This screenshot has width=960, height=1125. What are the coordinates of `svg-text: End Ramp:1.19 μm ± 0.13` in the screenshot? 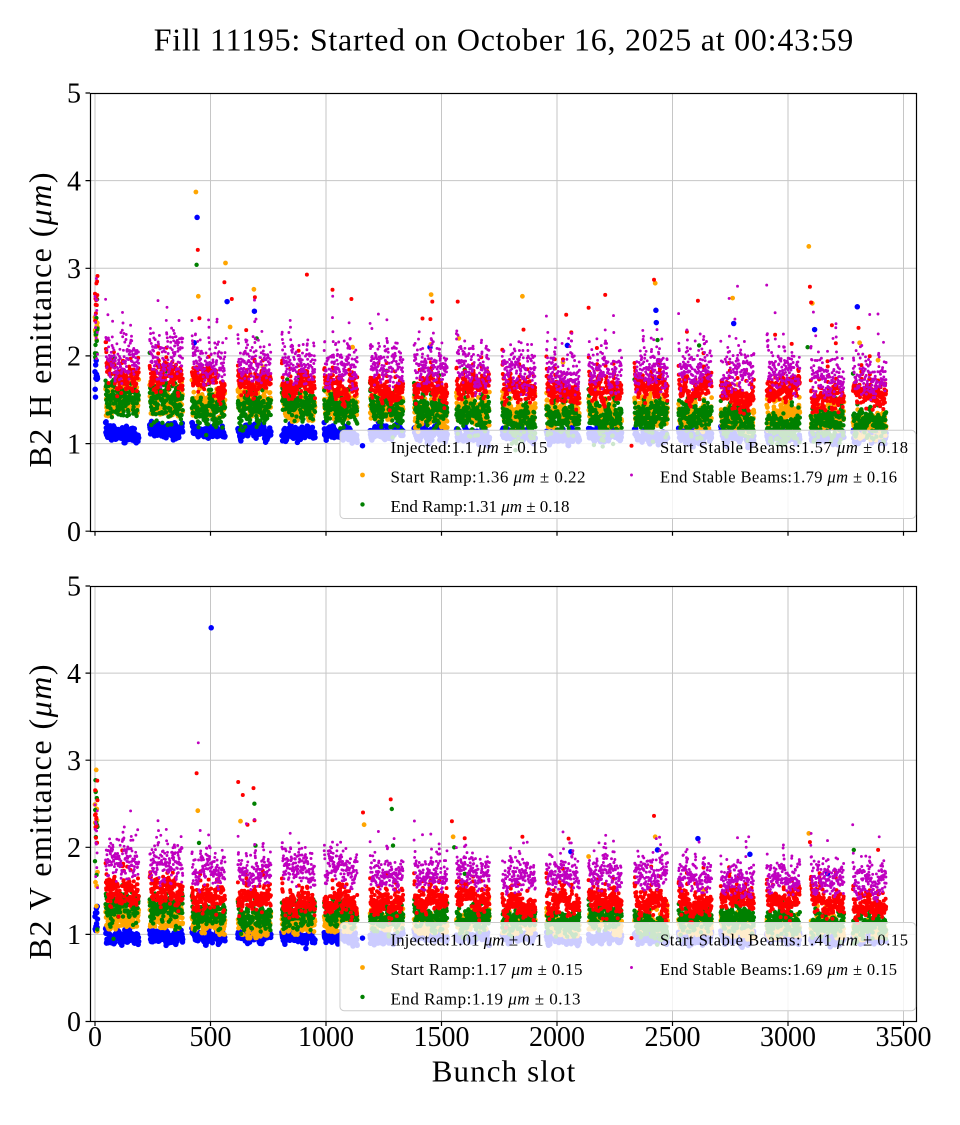 It's located at (486, 998).